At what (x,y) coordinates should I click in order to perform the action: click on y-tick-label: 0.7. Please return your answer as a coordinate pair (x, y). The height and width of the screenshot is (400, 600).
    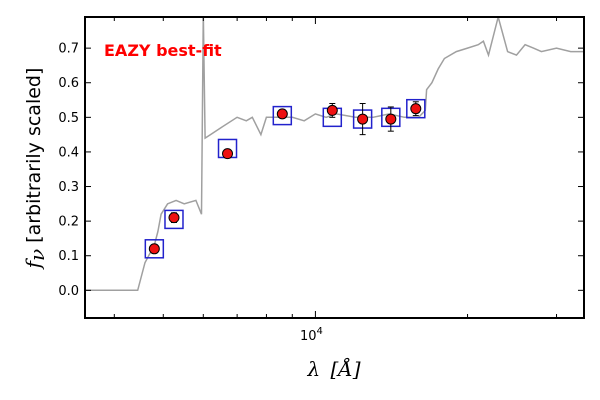
    Looking at the image, I should click on (68, 49).